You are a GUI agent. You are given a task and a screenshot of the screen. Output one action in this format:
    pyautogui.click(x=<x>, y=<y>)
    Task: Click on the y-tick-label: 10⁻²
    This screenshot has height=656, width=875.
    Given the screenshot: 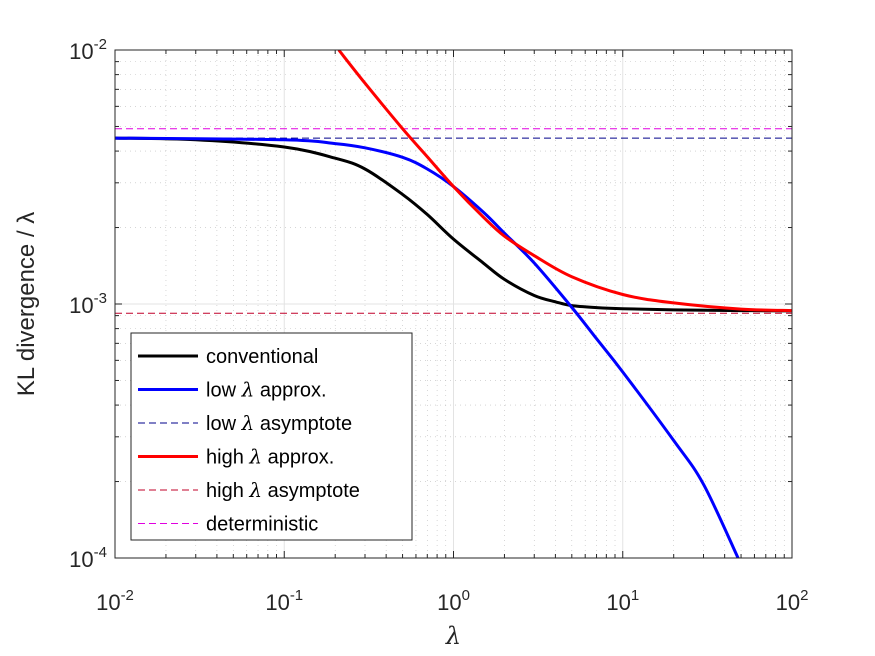 What is the action you would take?
    pyautogui.click(x=88, y=50)
    